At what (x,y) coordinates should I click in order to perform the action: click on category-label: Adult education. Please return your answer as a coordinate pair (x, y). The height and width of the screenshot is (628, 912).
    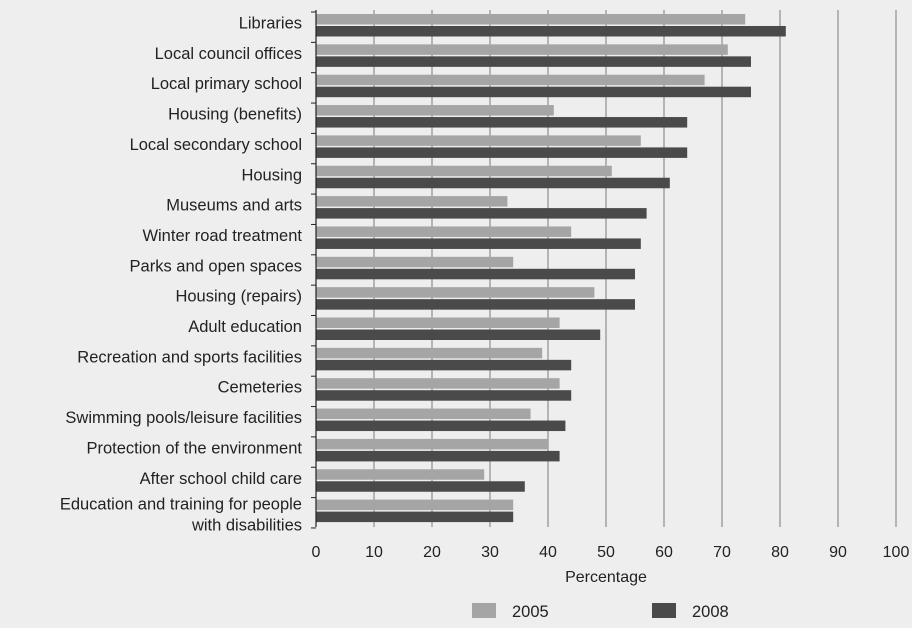
    Looking at the image, I should click on (245, 327).